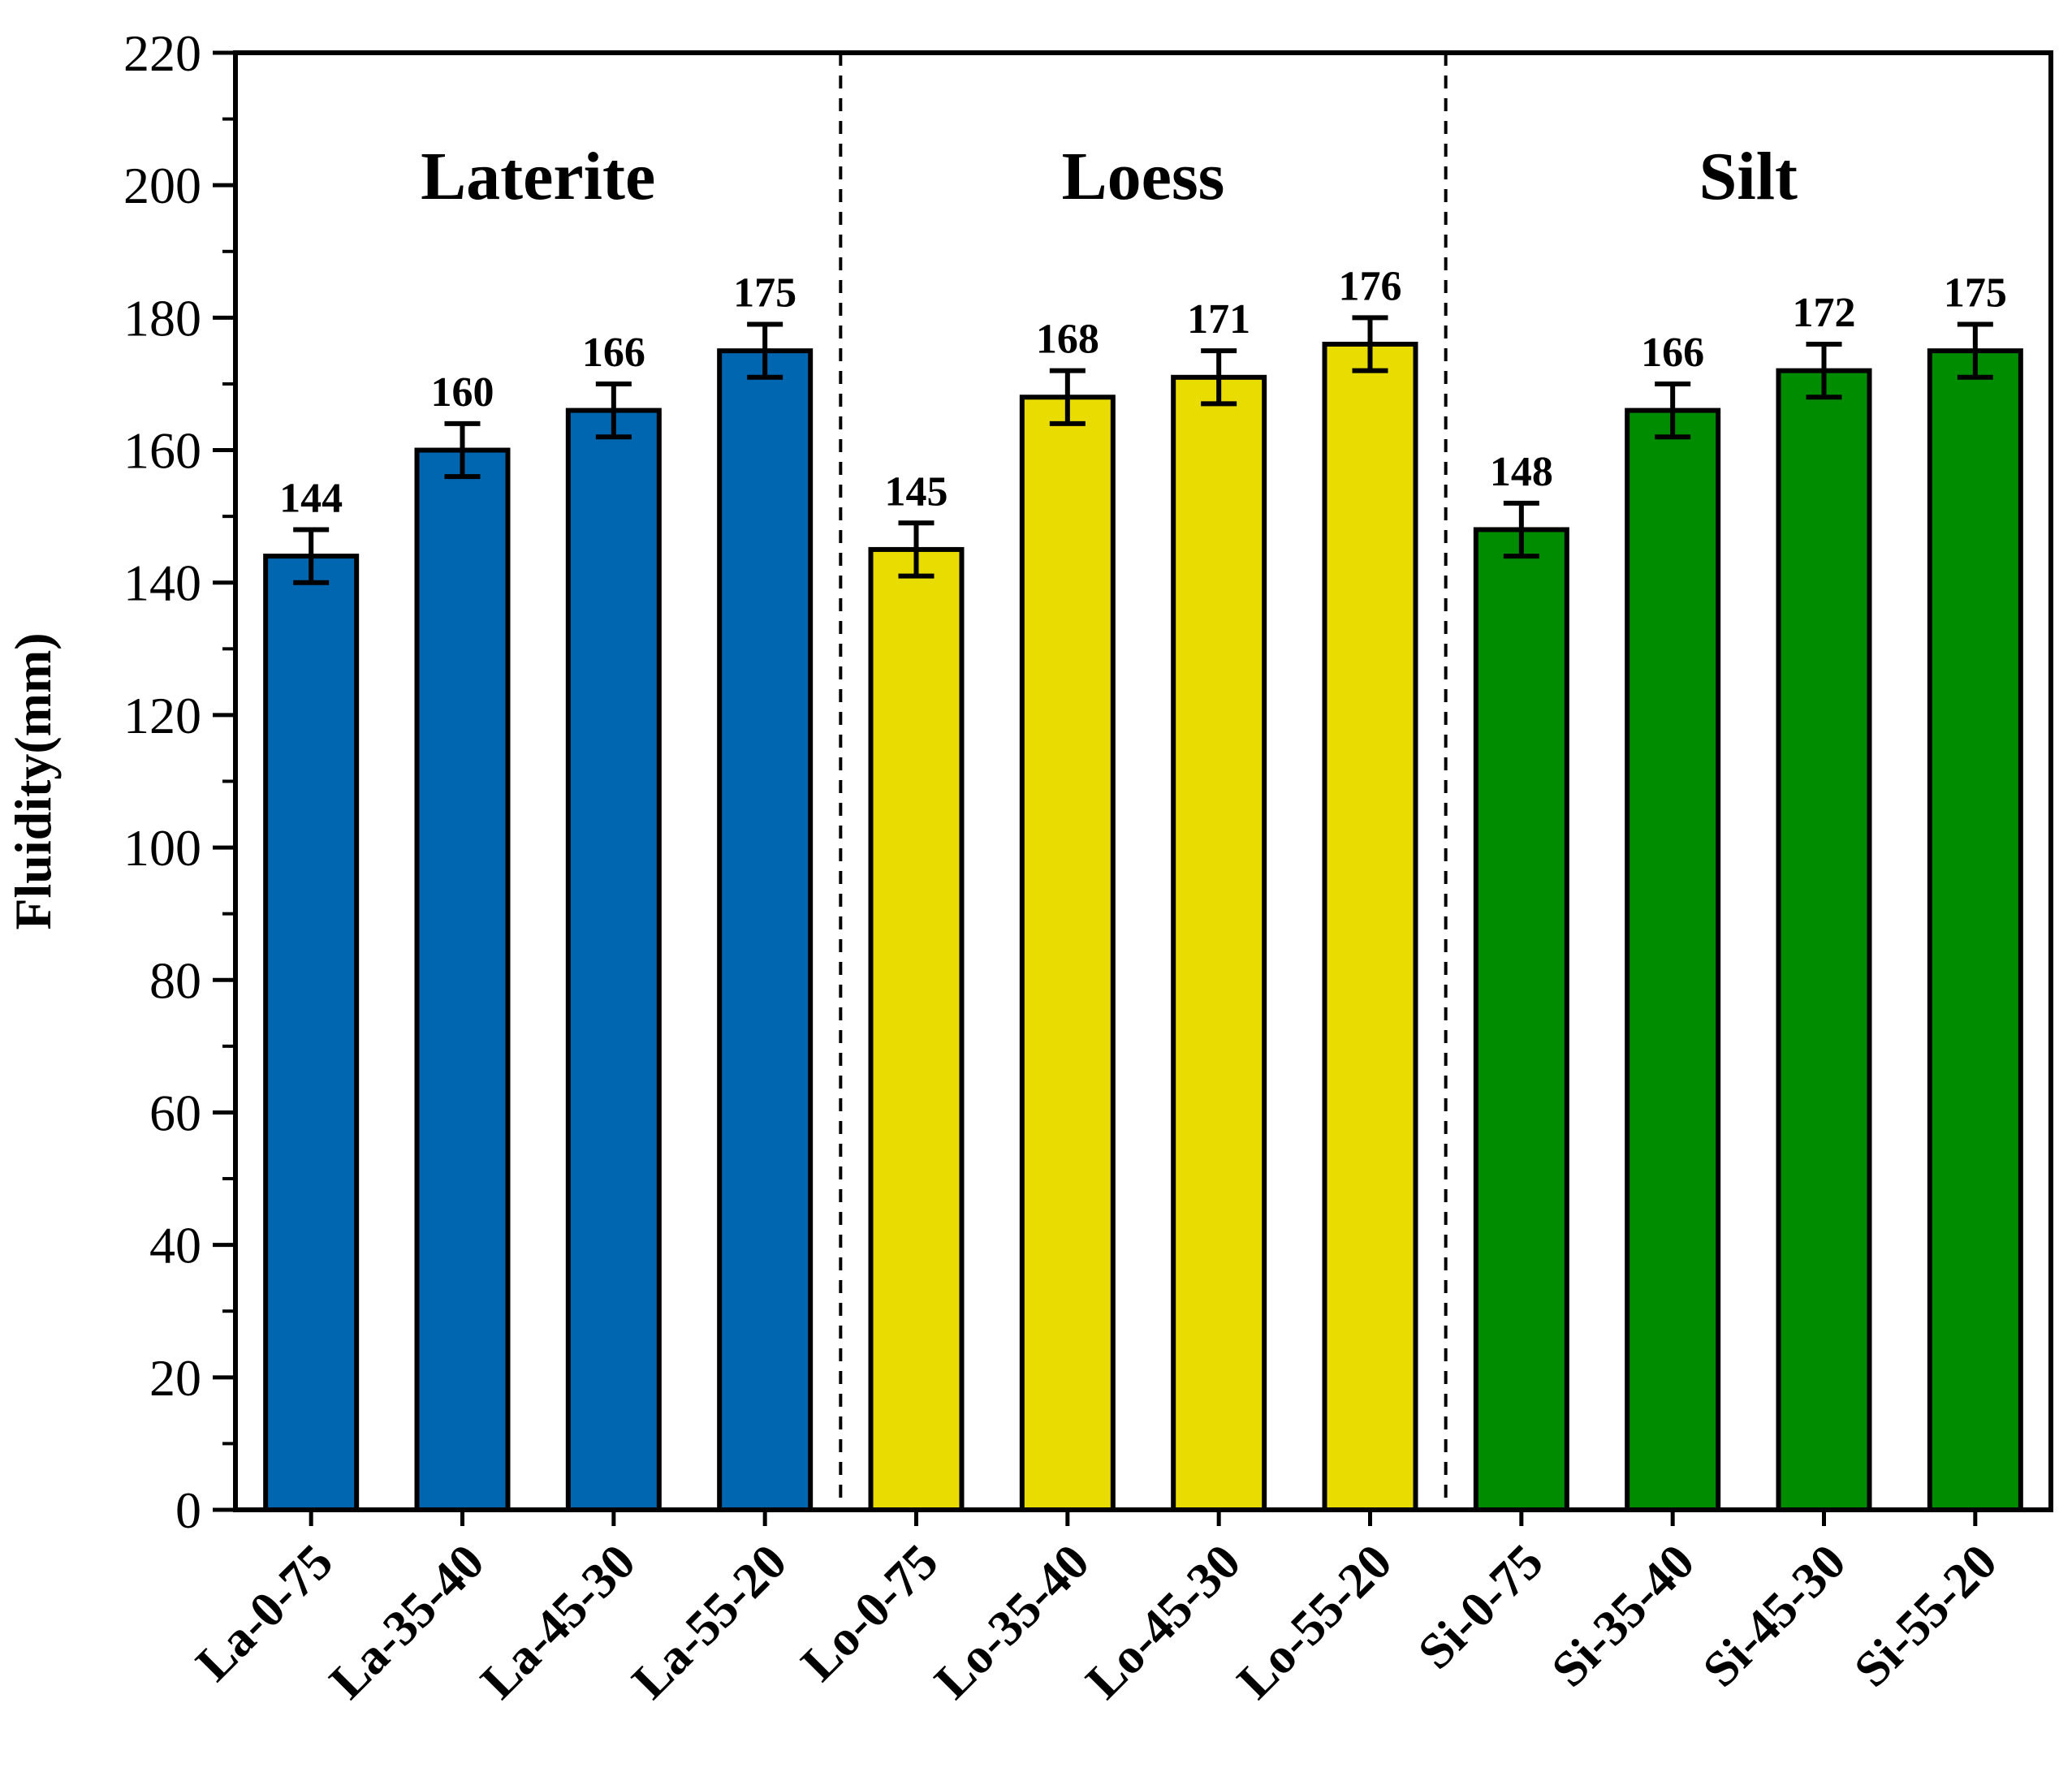 This screenshot has width=2072, height=1785. Describe the element at coordinates (1926, 1616) in the screenshot. I see `x-category-label: Si-55-20` at that location.